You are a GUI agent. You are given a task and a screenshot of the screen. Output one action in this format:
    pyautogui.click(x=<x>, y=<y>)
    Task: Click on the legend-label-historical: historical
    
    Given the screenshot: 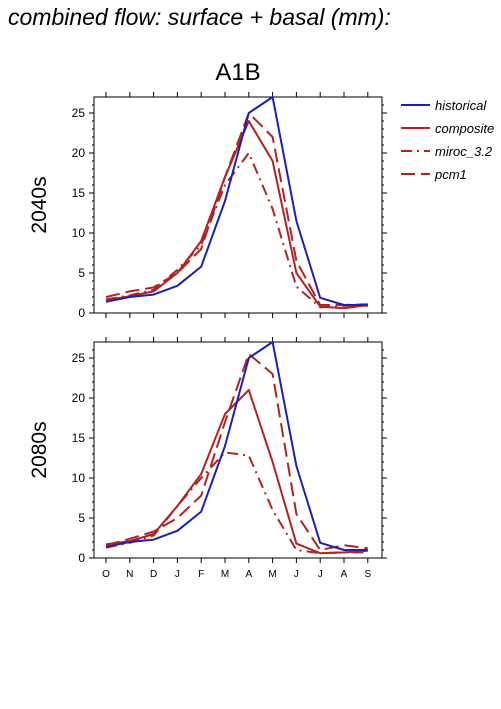 What is the action you would take?
    pyautogui.click(x=461, y=105)
    